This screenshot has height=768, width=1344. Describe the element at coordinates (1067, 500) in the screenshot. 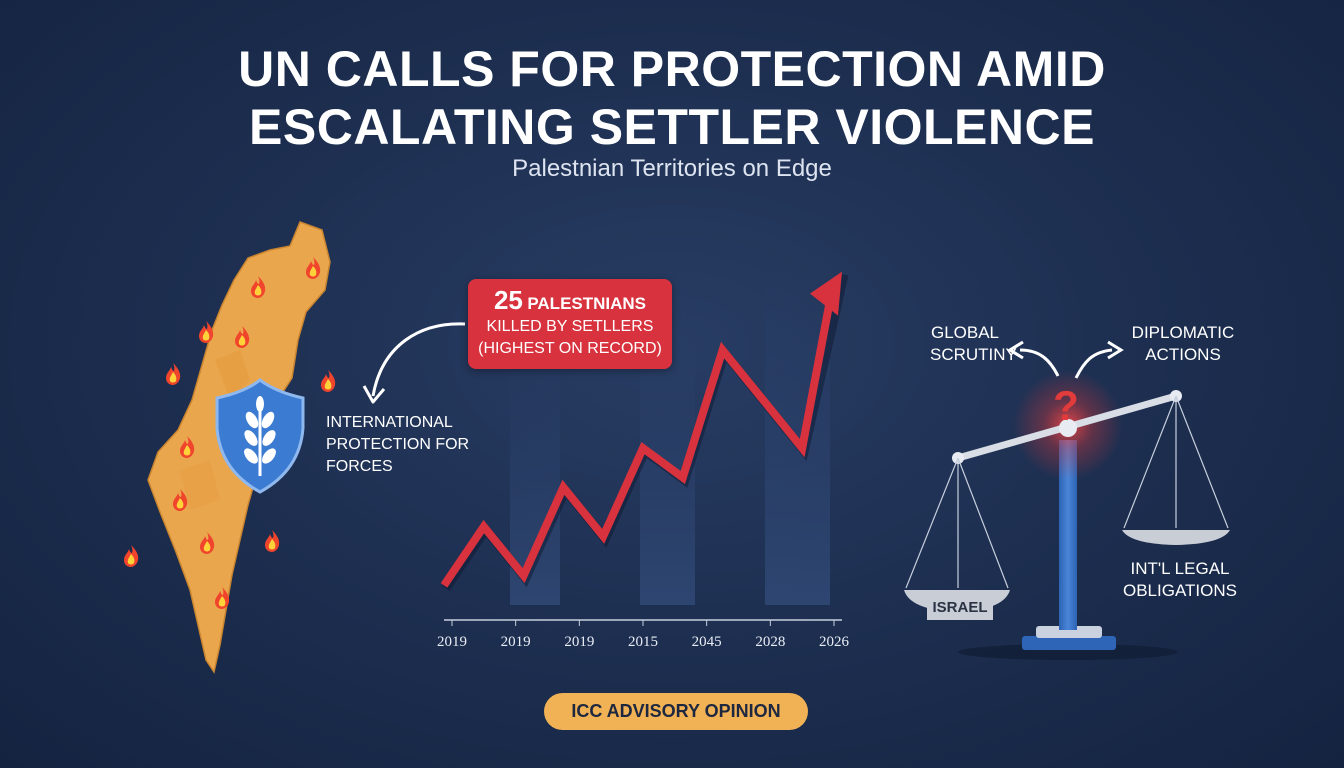

I see `balance-scale-icon` at that location.